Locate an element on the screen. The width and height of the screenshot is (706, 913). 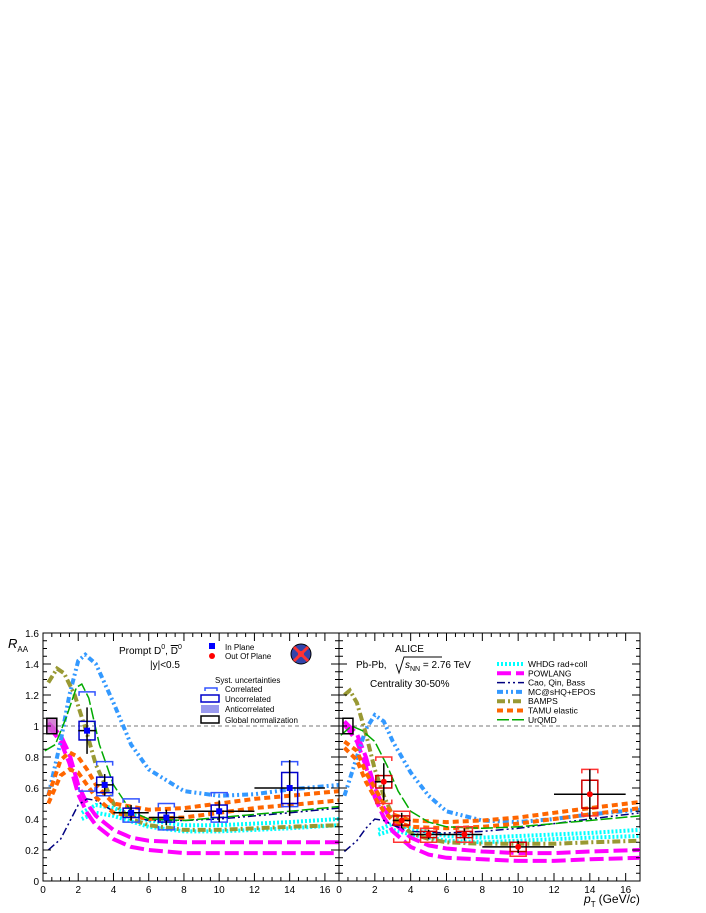
right-plot-area is located at coordinates (489, 775).